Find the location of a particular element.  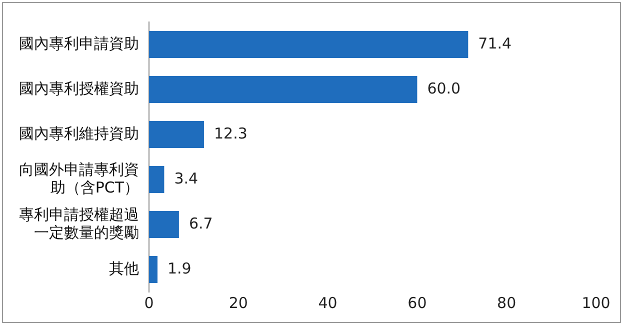

data-label: 3.4 is located at coordinates (186, 178).